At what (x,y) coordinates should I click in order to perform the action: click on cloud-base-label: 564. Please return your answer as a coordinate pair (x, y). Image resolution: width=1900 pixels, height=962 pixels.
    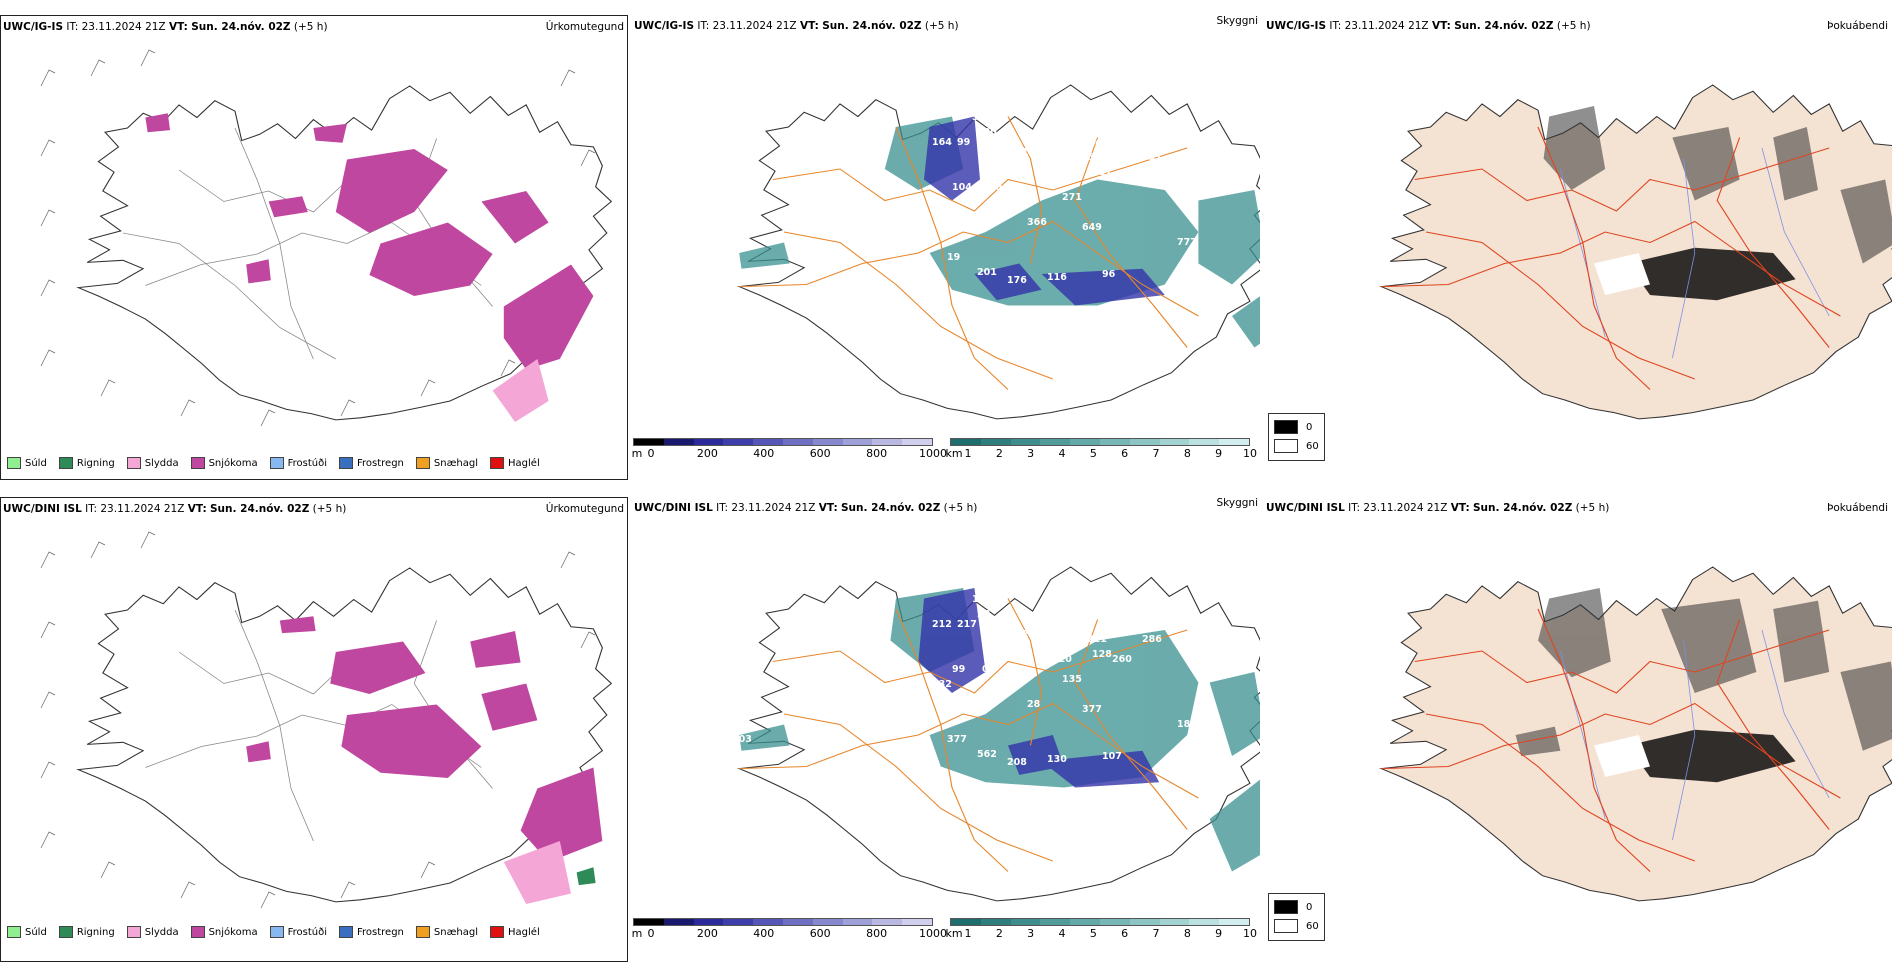
    Looking at the image, I should click on (1092, 142).